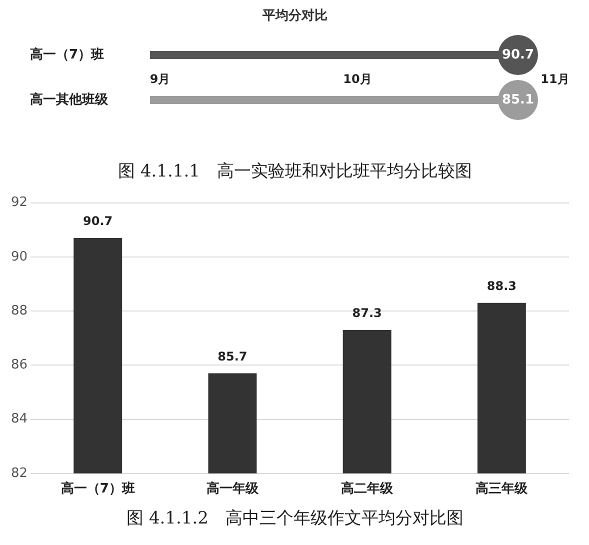  I want to click on text: 11月, so click(555, 79).